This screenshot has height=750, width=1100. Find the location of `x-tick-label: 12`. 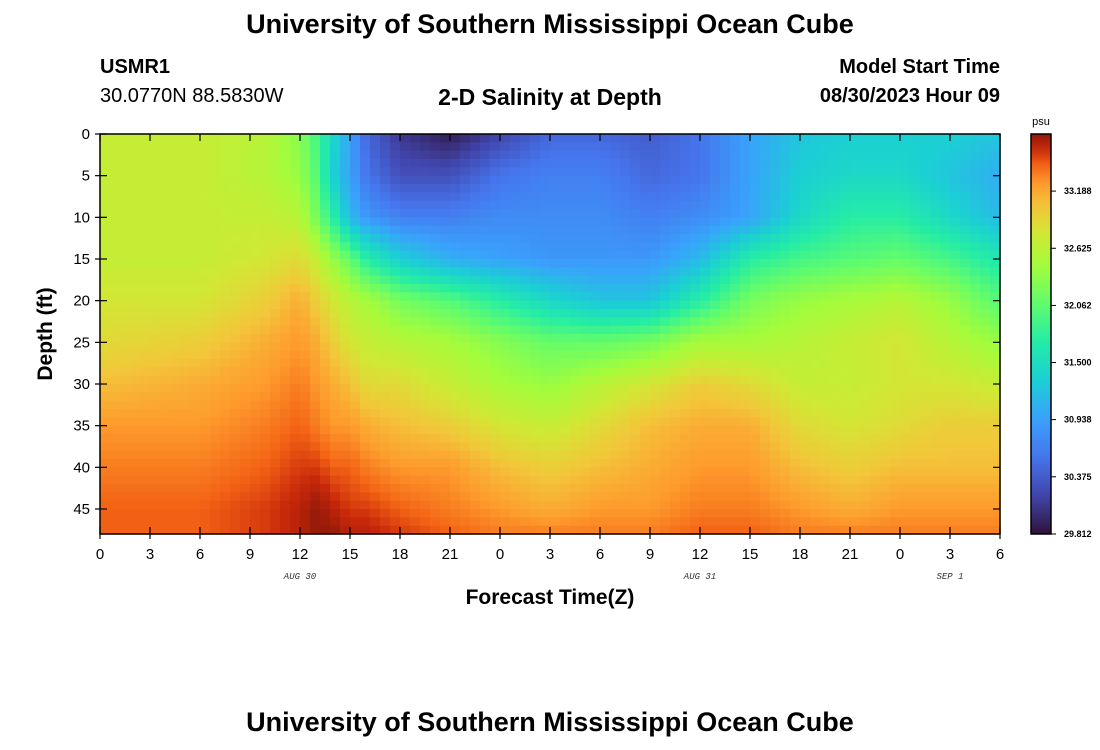

x-tick-label: 12 is located at coordinates (300, 554).